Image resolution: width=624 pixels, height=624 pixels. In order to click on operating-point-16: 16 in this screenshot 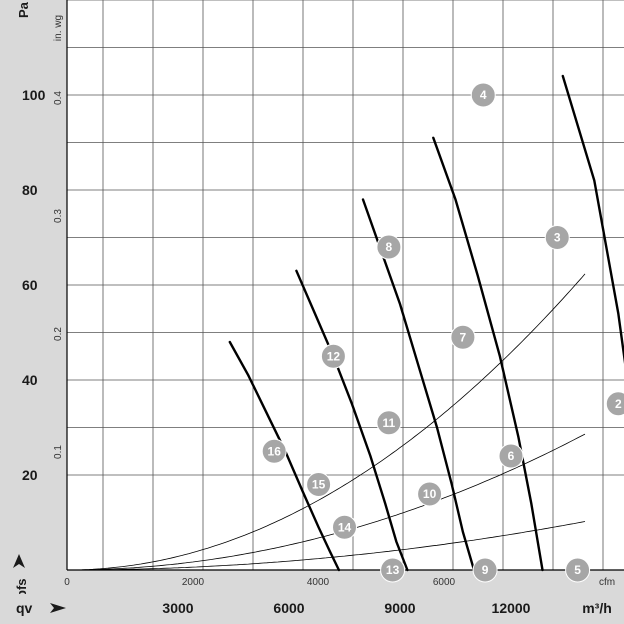, I will do `click(274, 451)`.